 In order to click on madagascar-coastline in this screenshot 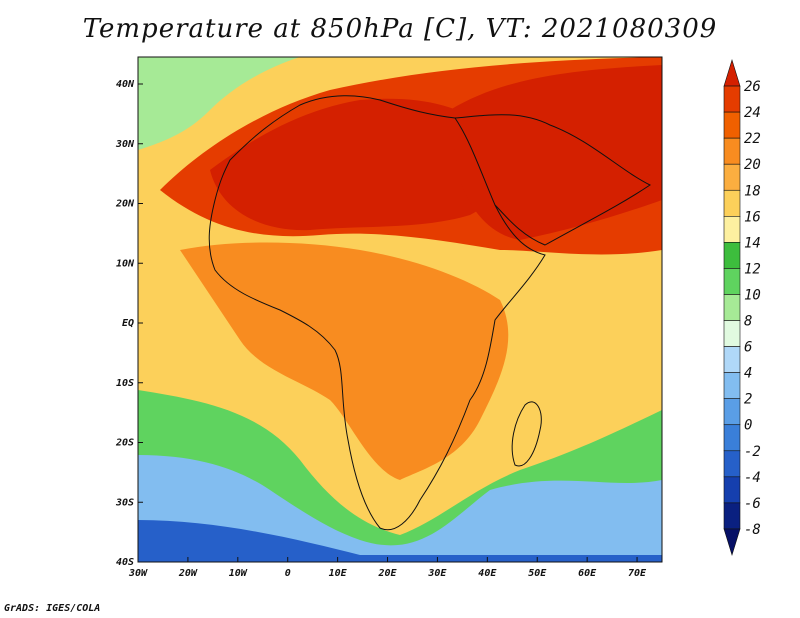, I will do `click(526, 434)`.